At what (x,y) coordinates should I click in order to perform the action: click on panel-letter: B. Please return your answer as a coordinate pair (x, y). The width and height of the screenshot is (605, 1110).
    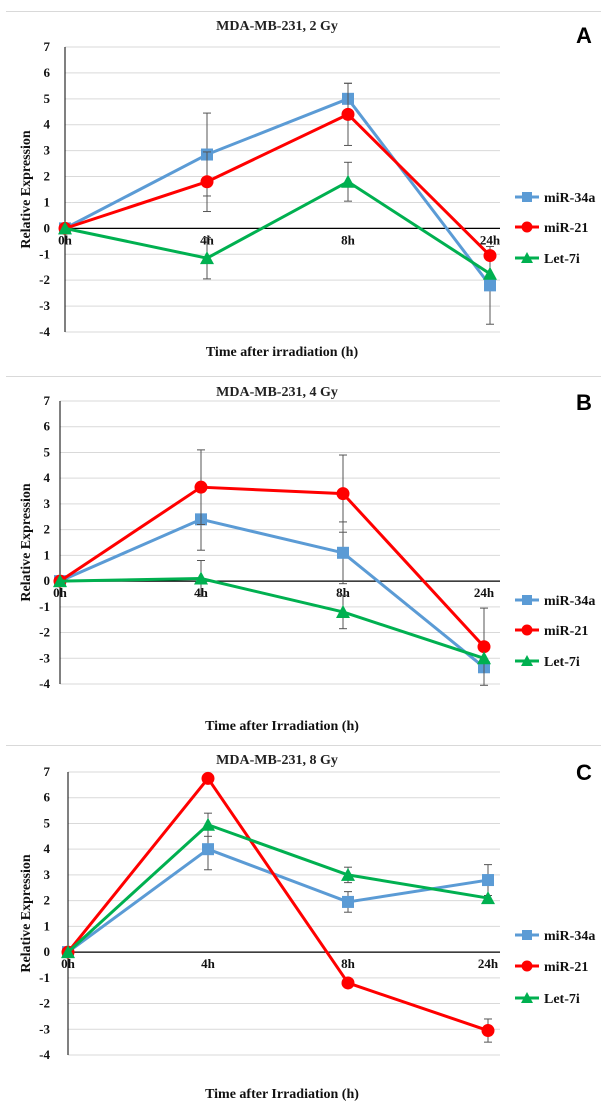
    Looking at the image, I should click on (584, 402).